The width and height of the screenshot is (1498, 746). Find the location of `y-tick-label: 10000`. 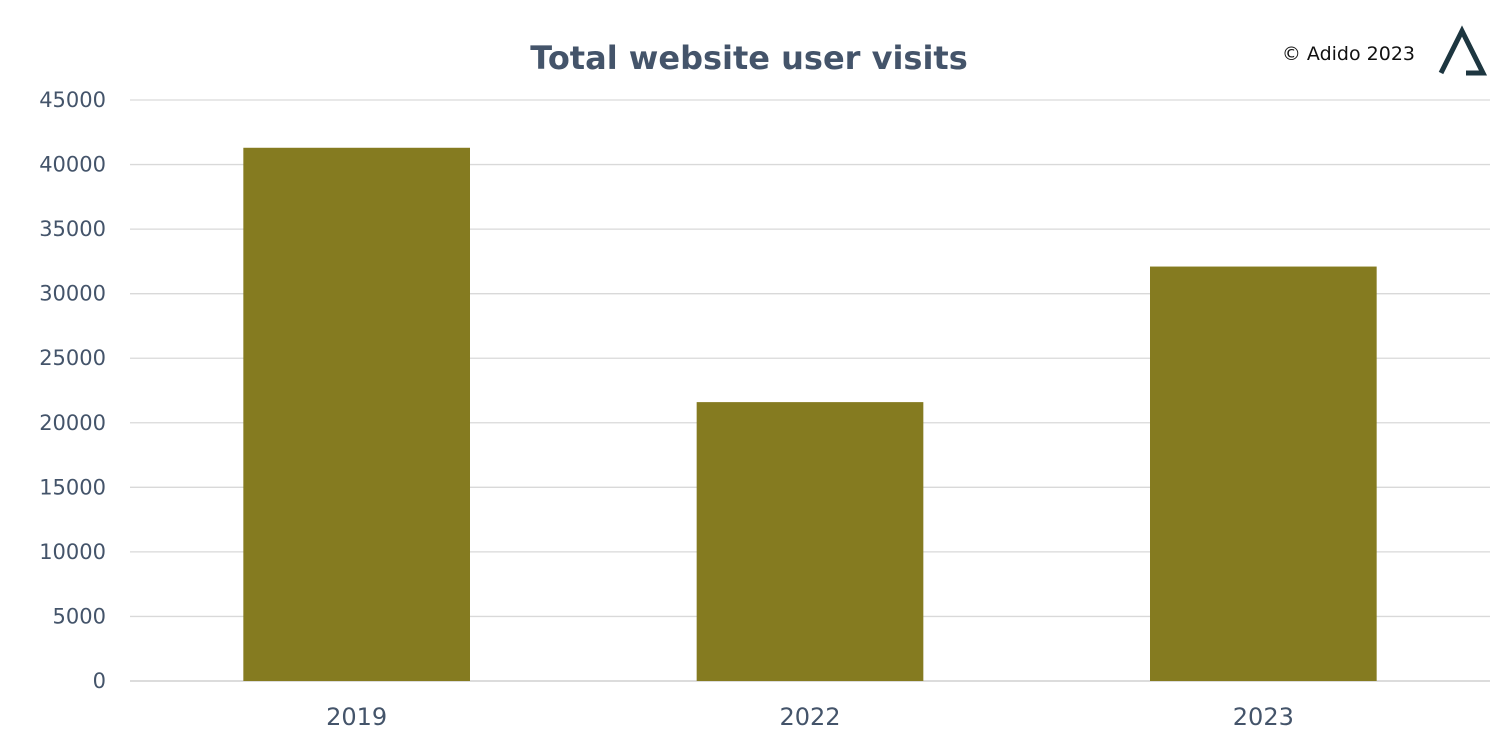

y-tick-label: 10000 is located at coordinates (72, 552).